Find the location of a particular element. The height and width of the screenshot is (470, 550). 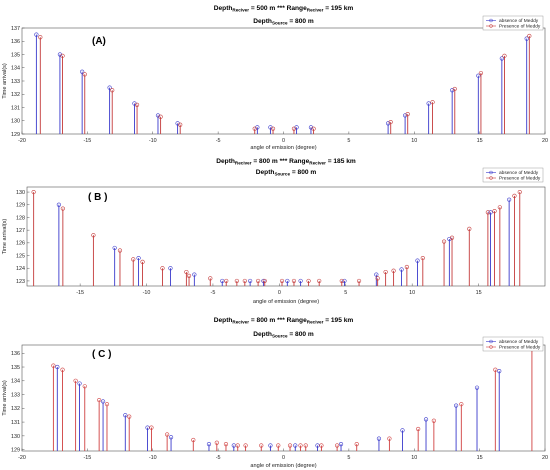

x-tick-label: -5 is located at coordinates (218, 141).